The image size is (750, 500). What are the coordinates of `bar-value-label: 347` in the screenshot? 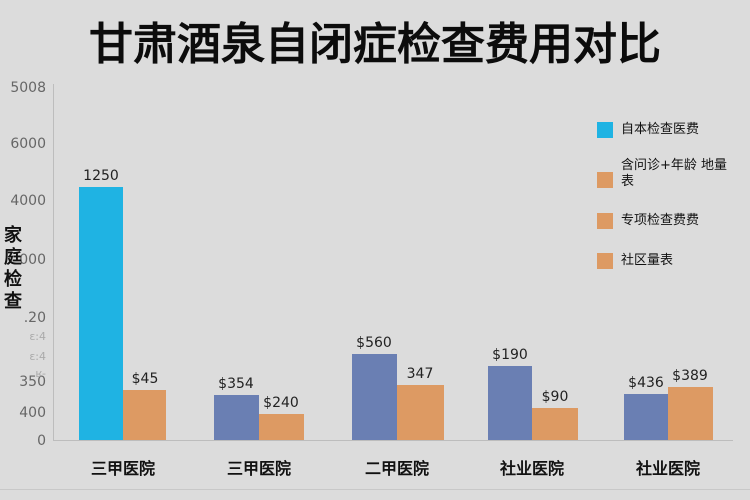 It's located at (420, 374).